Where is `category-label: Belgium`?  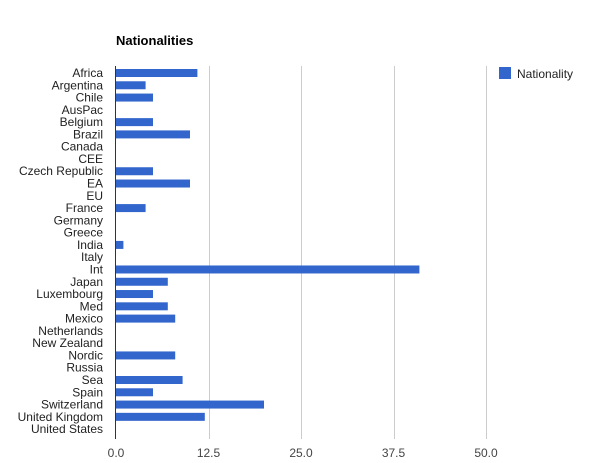 category-label: Belgium is located at coordinates (81, 122).